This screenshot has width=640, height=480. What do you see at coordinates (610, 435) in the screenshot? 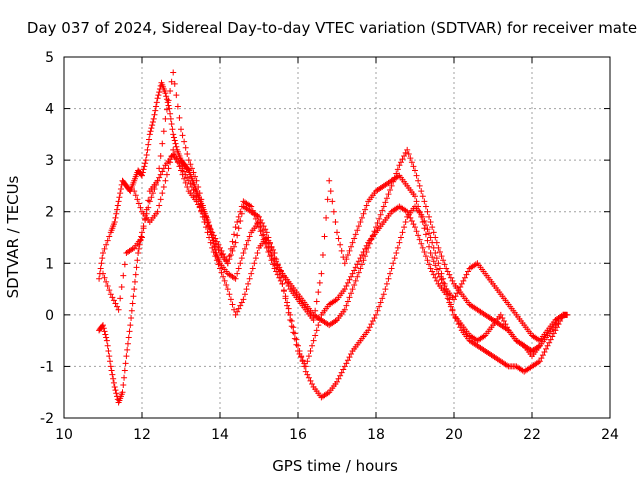
I see `x-tick-label: 24` at bounding box center [610, 435].